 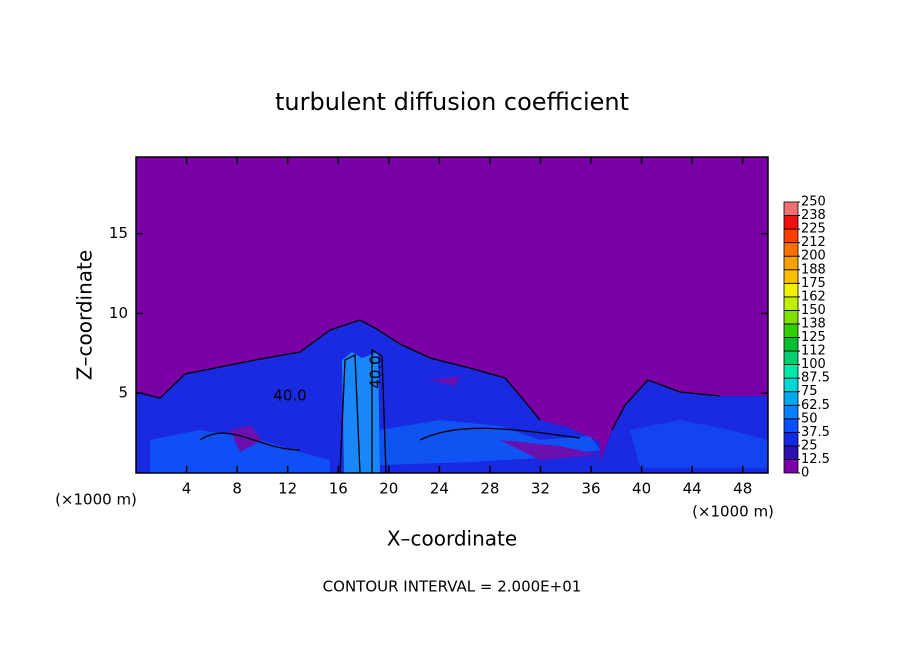 I want to click on colorbar-label: 225, so click(x=813, y=229).